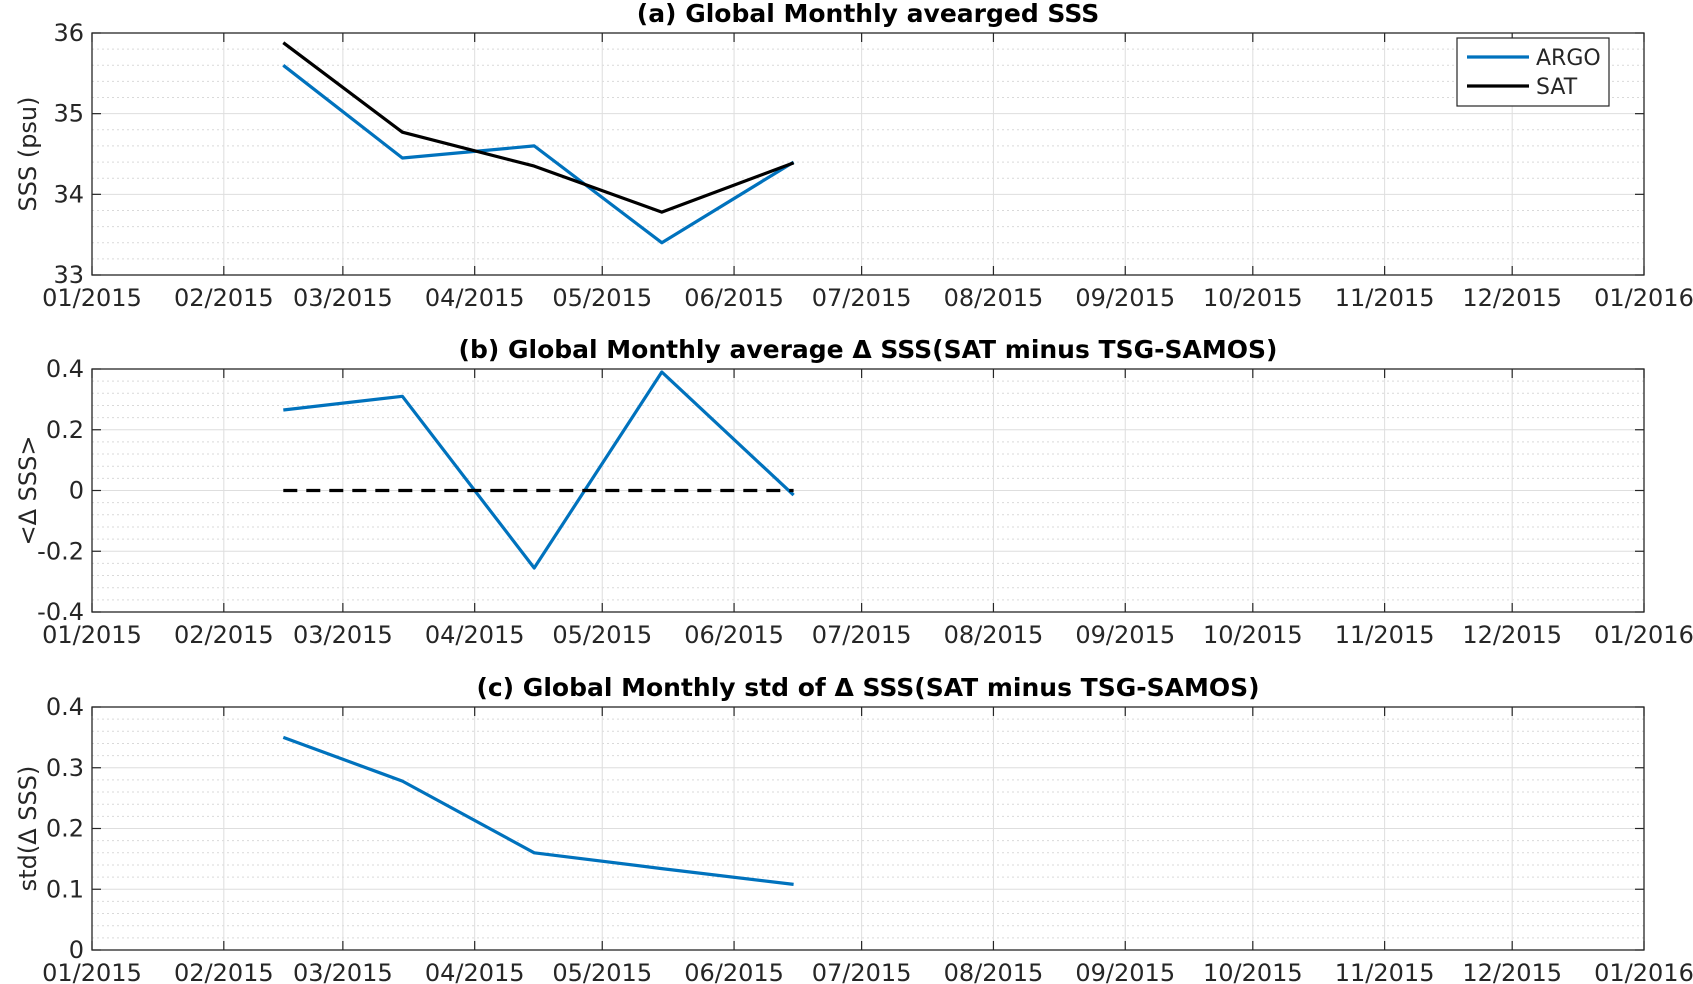  I want to click on y-tick-label: -0.4, so click(60, 612).